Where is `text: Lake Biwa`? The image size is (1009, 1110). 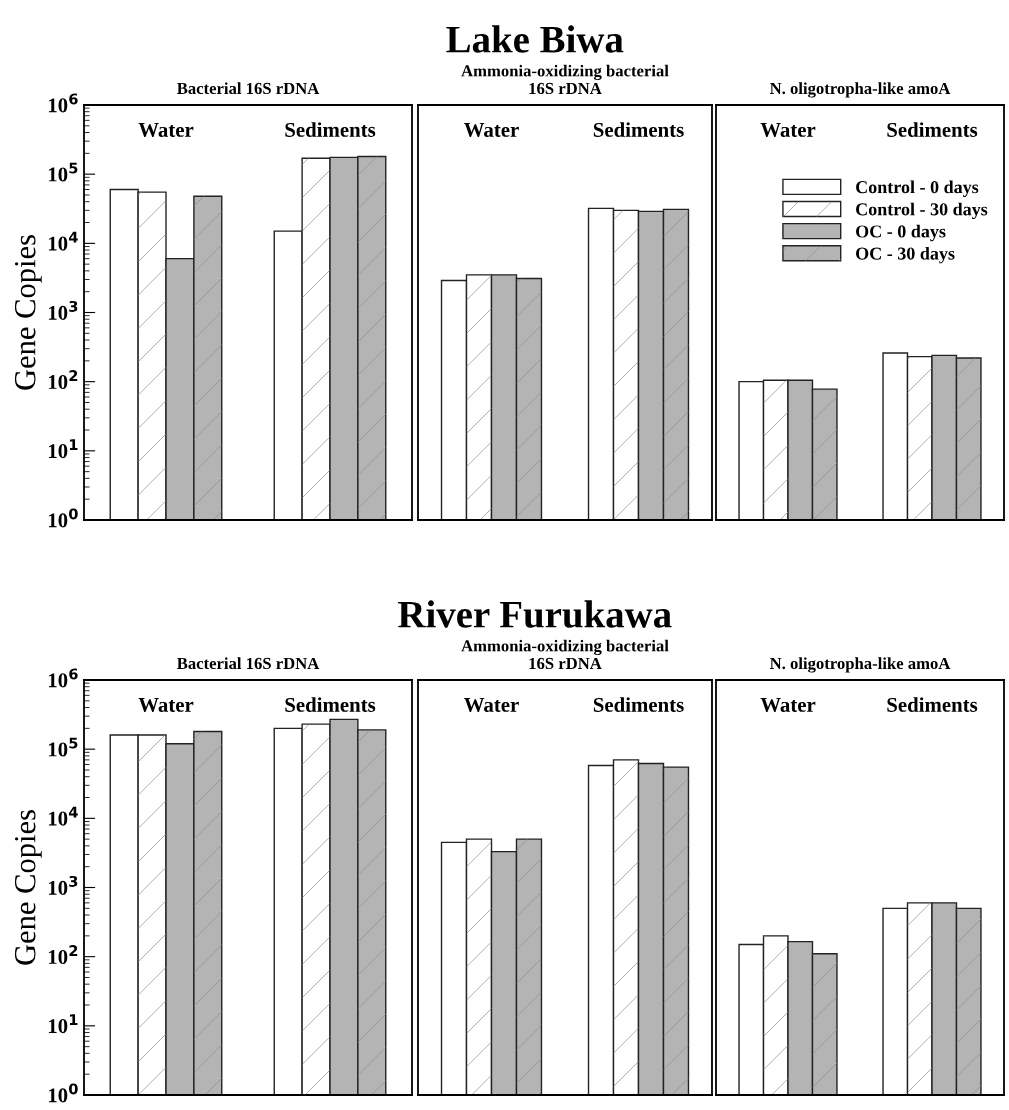
text: Lake Biwa is located at coordinates (535, 39).